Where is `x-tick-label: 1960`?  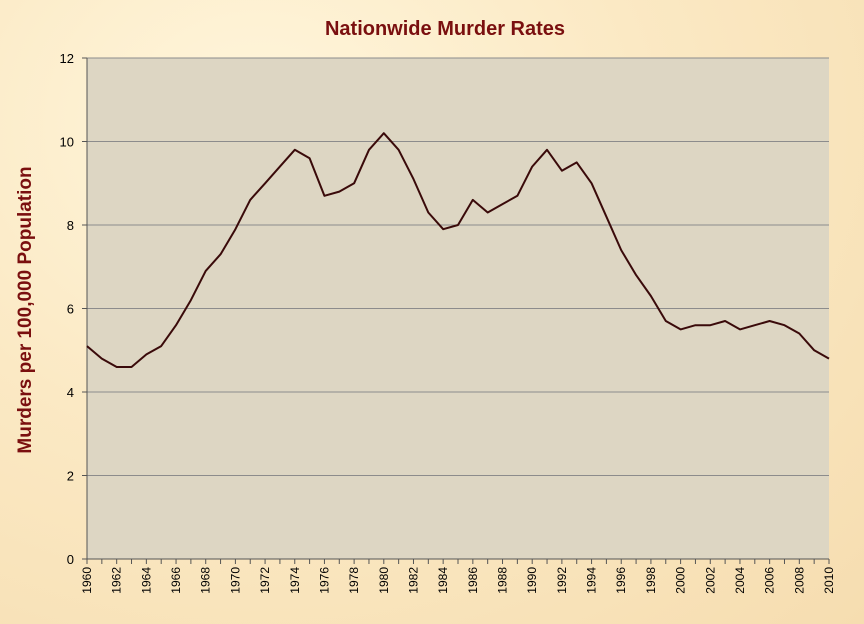
x-tick-label: 1960 is located at coordinates (87, 580).